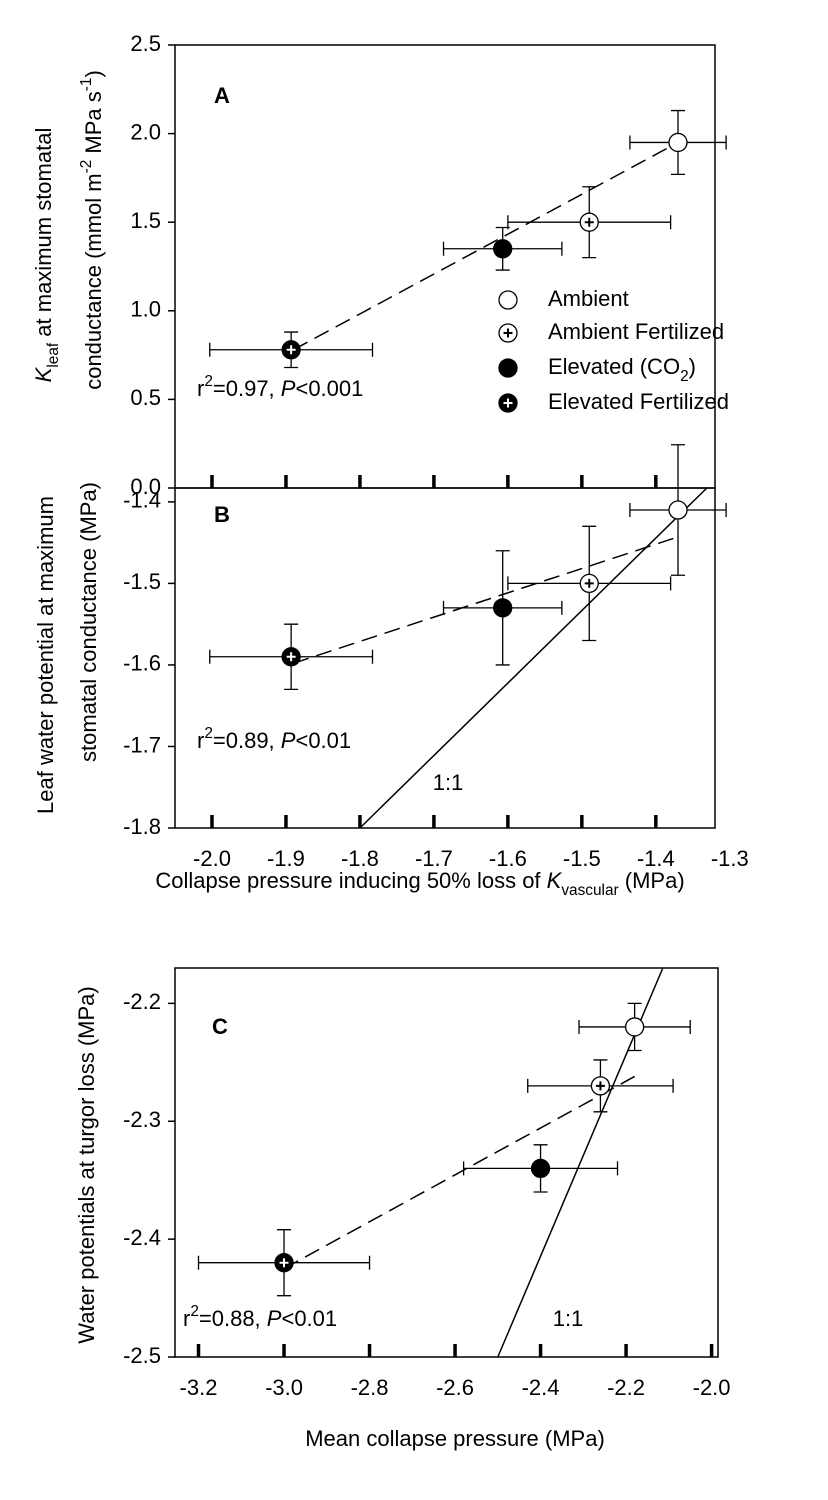 Image resolution: width=828 pixels, height=1500 pixels. I want to click on stat-annotation-part: <0.001, so click(329, 388).